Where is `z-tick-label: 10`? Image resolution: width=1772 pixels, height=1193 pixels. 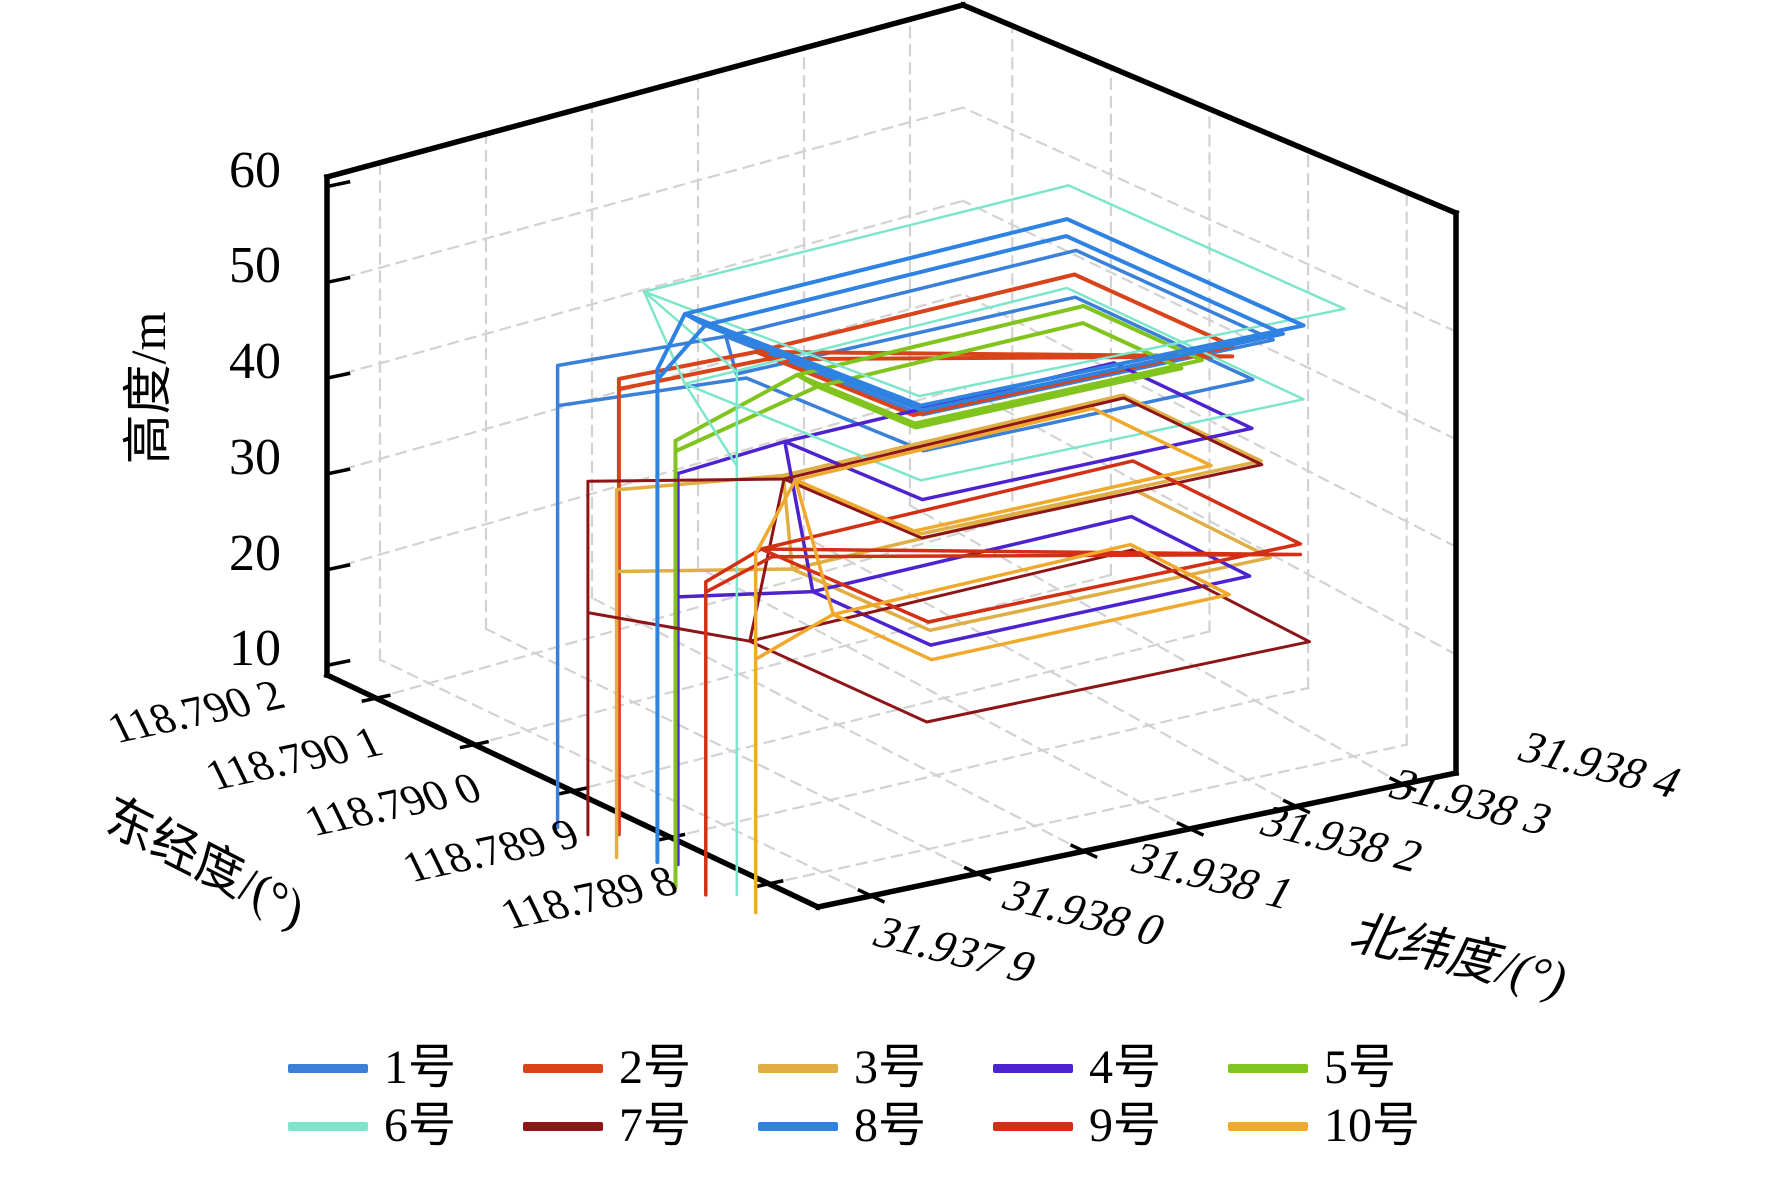
z-tick-label: 10 is located at coordinates (255, 649).